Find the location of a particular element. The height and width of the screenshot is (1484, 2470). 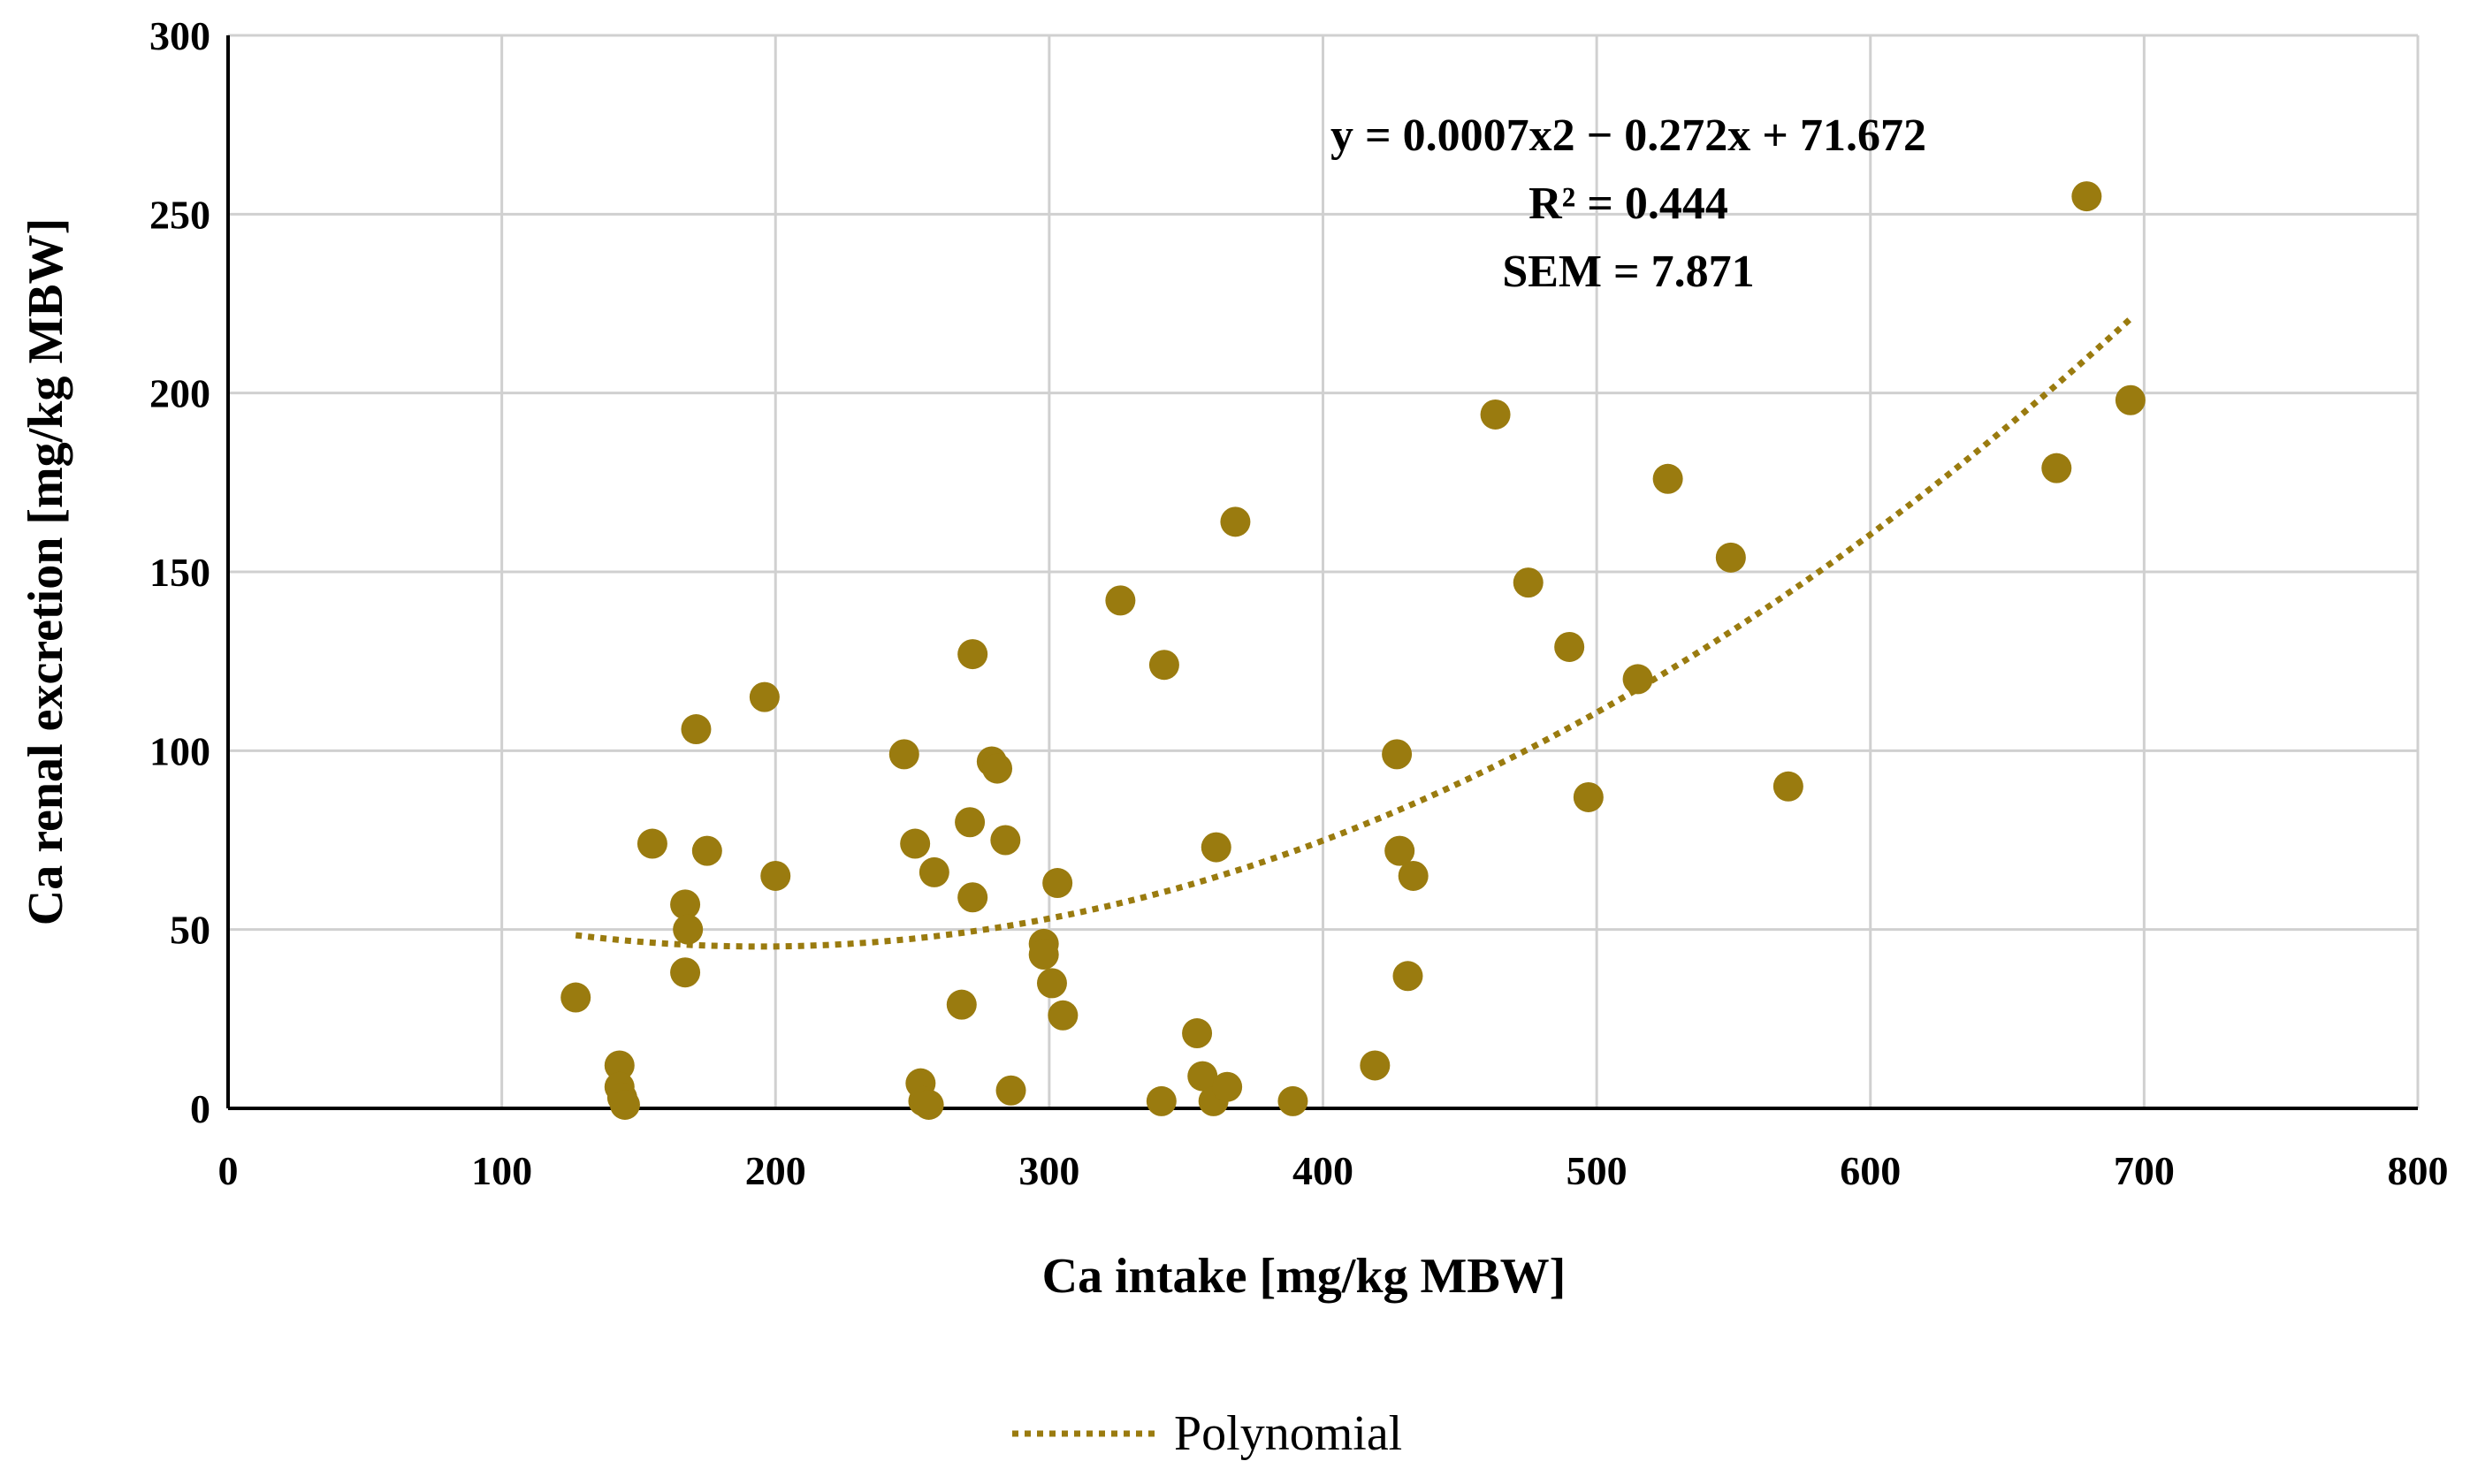

trend-equation: y = 0.0007x2 − 0.272x + 71.672 is located at coordinates (1628, 135).